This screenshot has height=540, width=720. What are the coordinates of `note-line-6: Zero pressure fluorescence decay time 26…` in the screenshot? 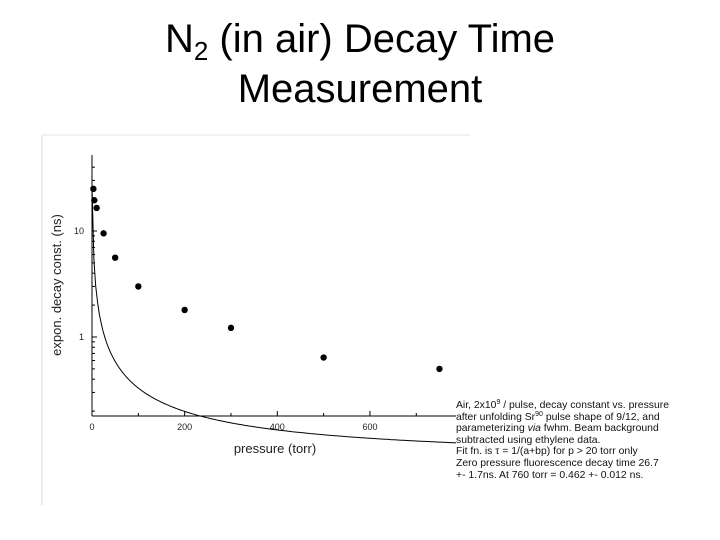 It's located at (557, 463).